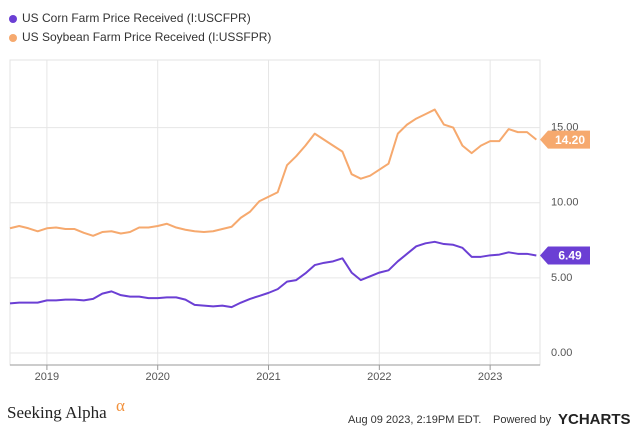  What do you see at coordinates (570, 140) in the screenshot?
I see `value-label: 14.20` at bounding box center [570, 140].